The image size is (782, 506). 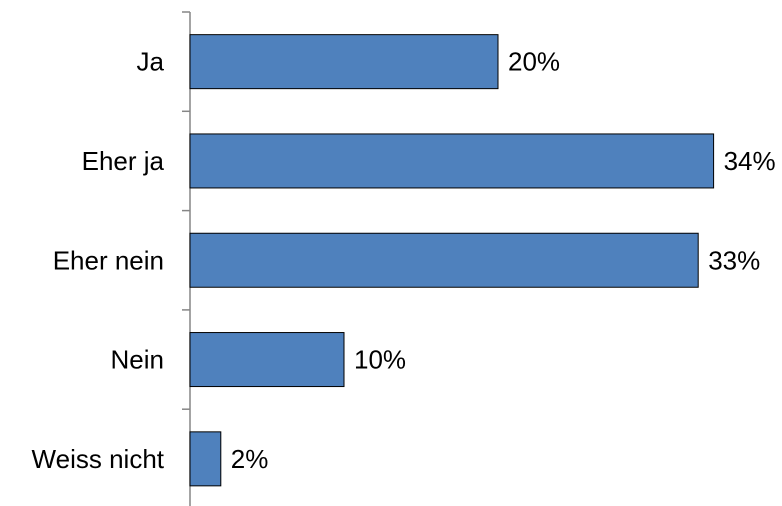 What do you see at coordinates (151, 62) in the screenshot?
I see `category-label: Ja` at bounding box center [151, 62].